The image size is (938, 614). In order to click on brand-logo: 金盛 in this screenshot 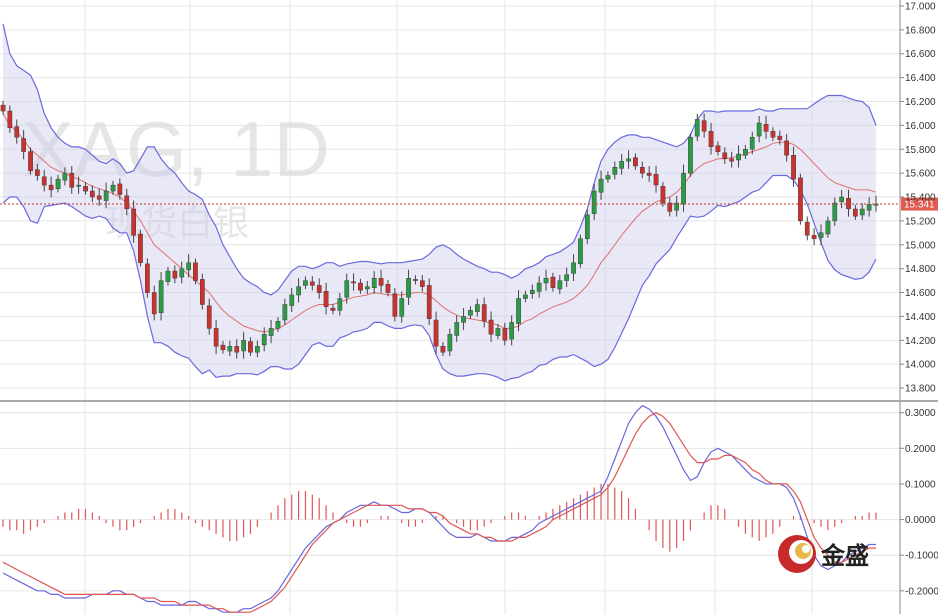, I will do `click(823, 554)`.